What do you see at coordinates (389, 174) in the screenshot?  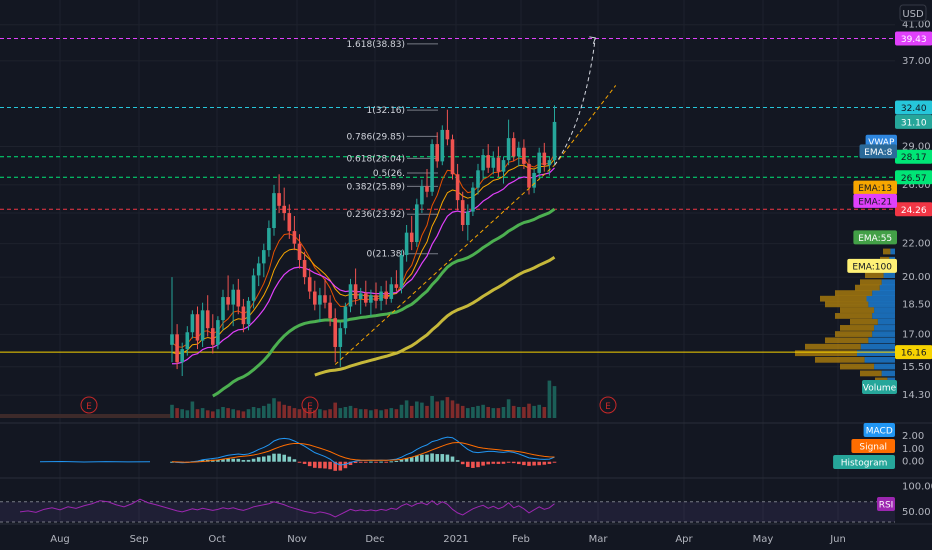 I see `fib-label: 0.5(26.` at bounding box center [389, 174].